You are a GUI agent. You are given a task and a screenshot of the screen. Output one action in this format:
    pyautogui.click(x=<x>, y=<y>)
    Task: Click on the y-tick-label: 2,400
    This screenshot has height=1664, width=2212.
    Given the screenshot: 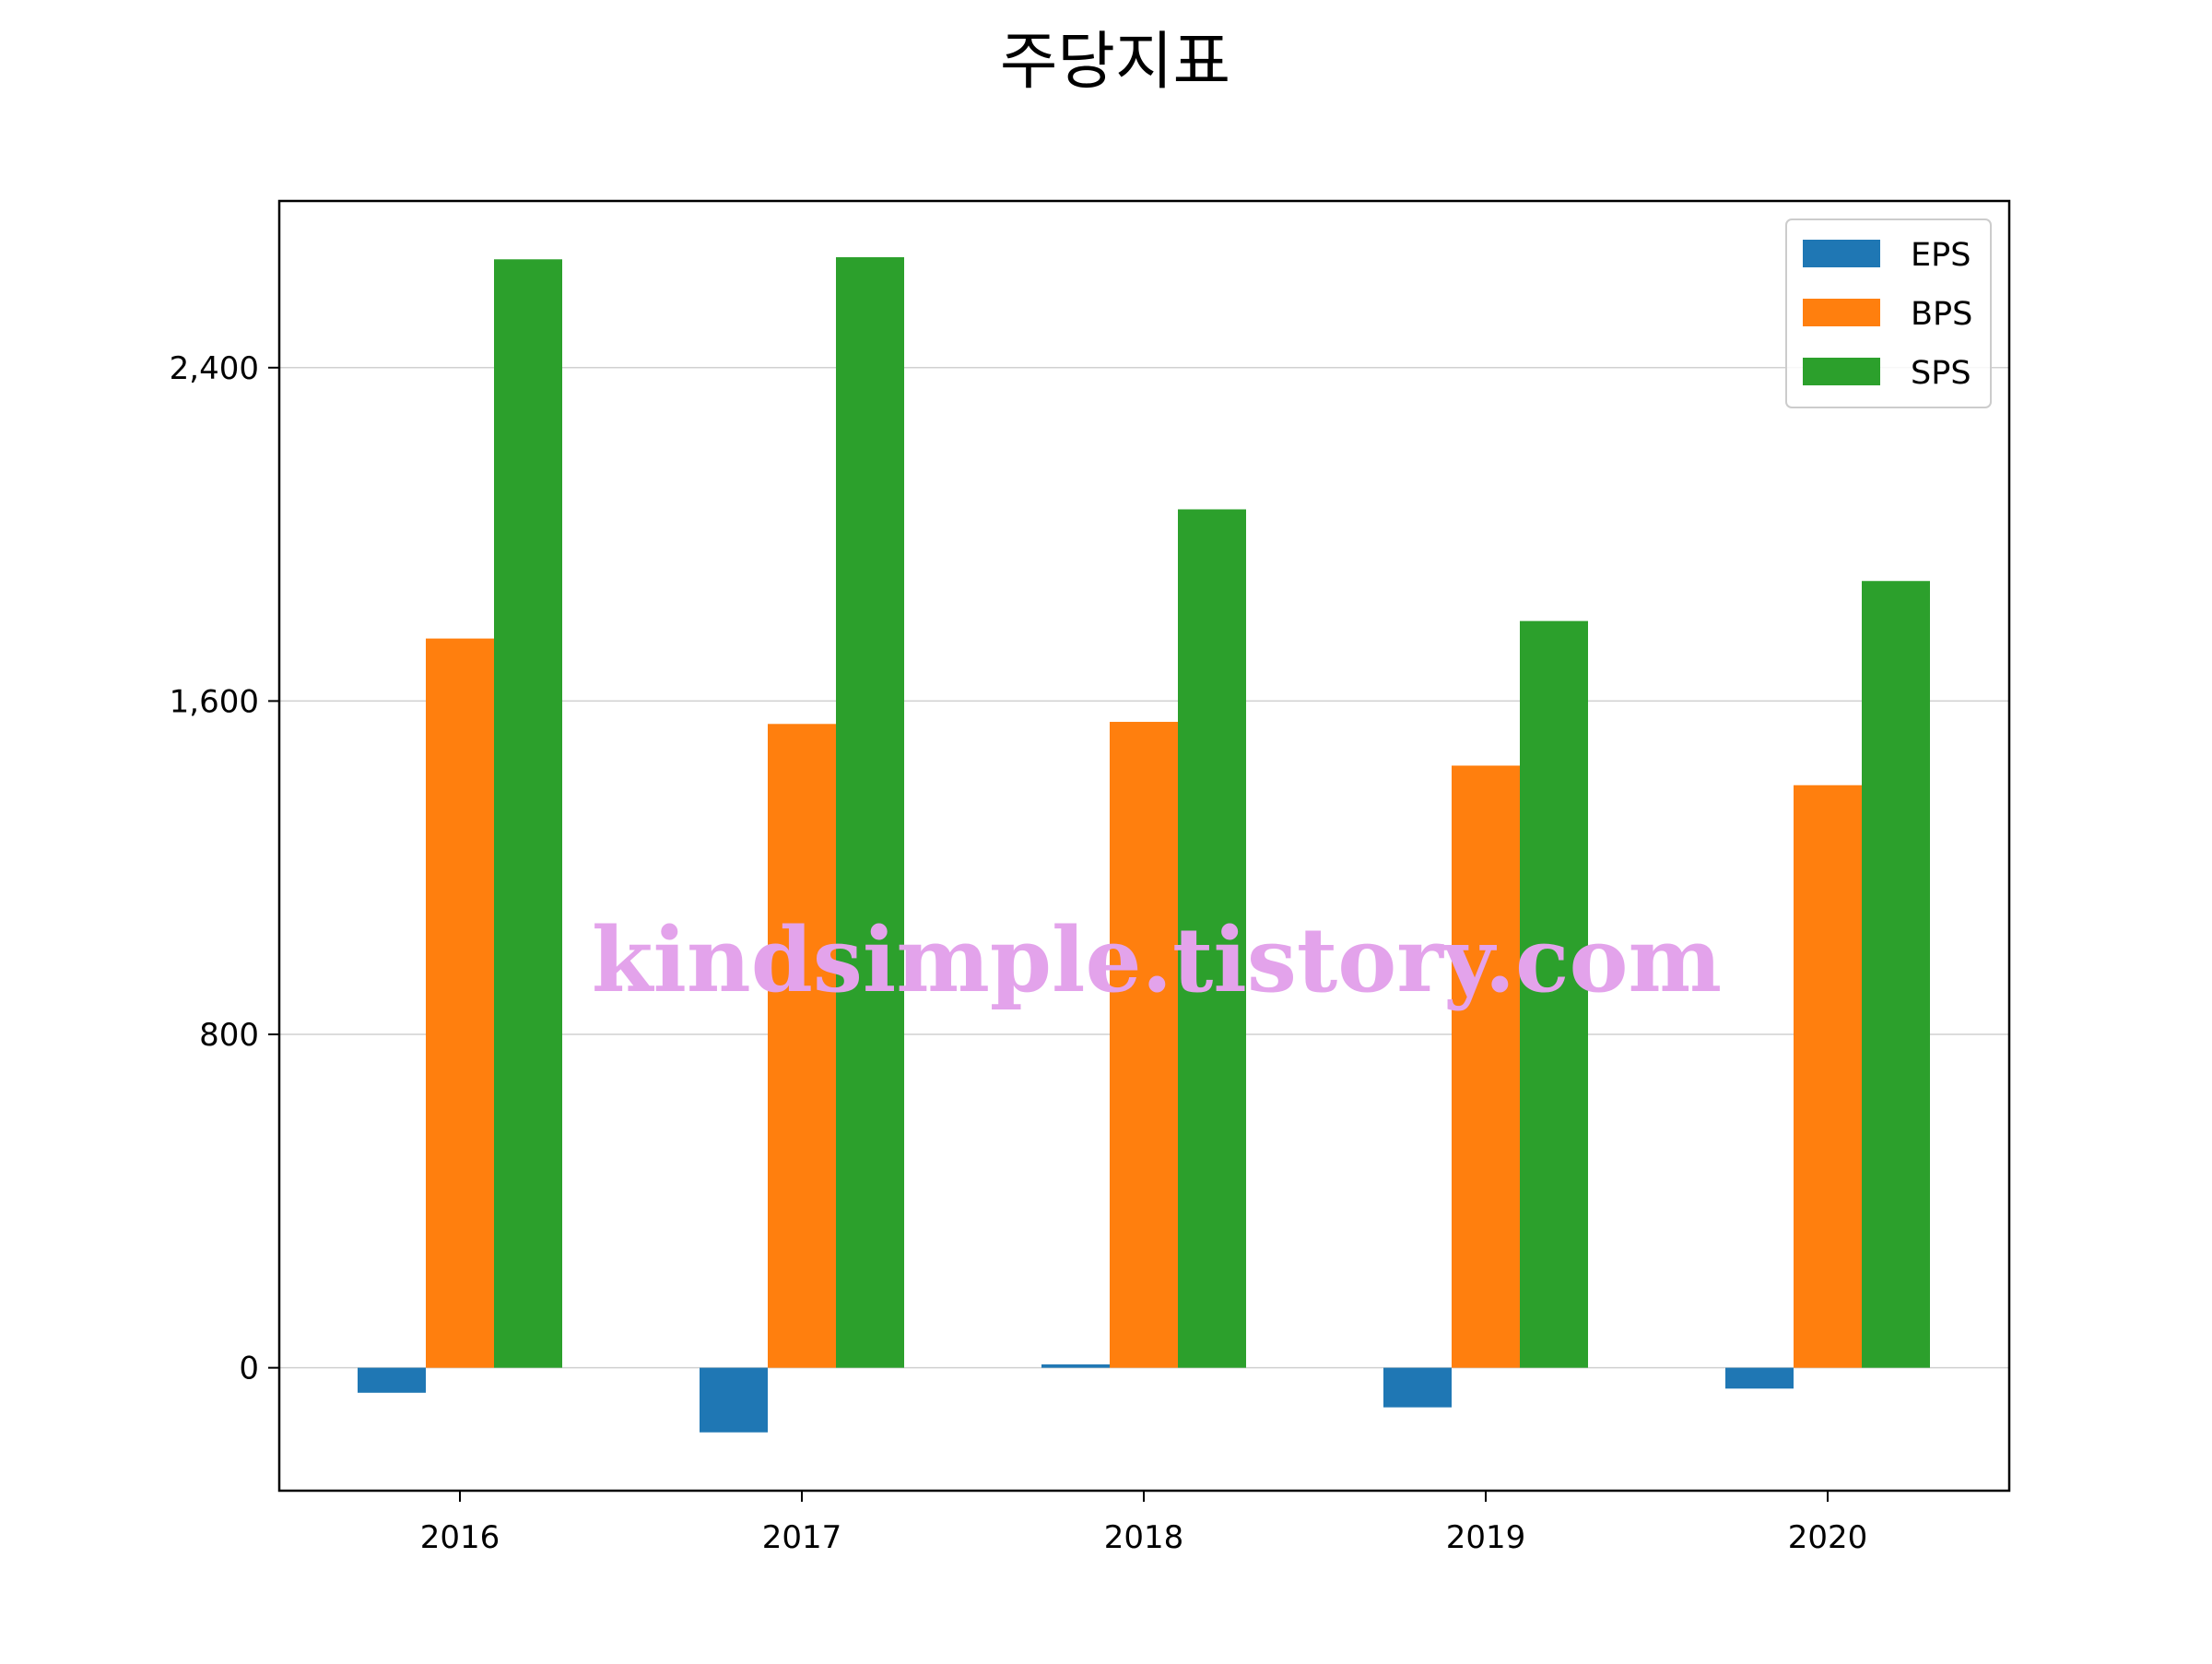 What is the action you would take?
    pyautogui.click(x=214, y=368)
    